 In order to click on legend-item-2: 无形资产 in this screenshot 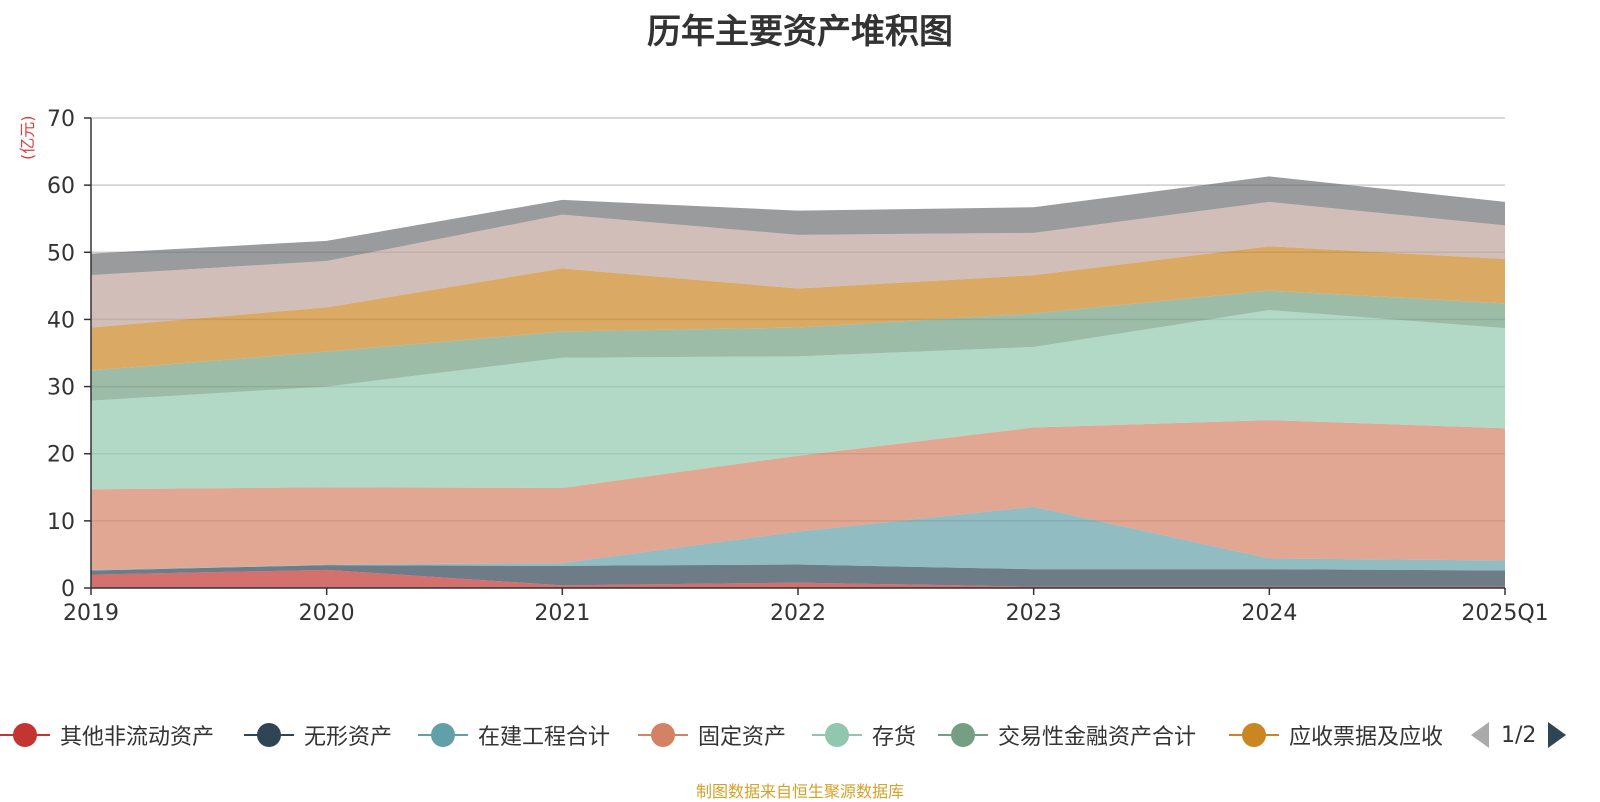, I will do `click(318, 735)`.